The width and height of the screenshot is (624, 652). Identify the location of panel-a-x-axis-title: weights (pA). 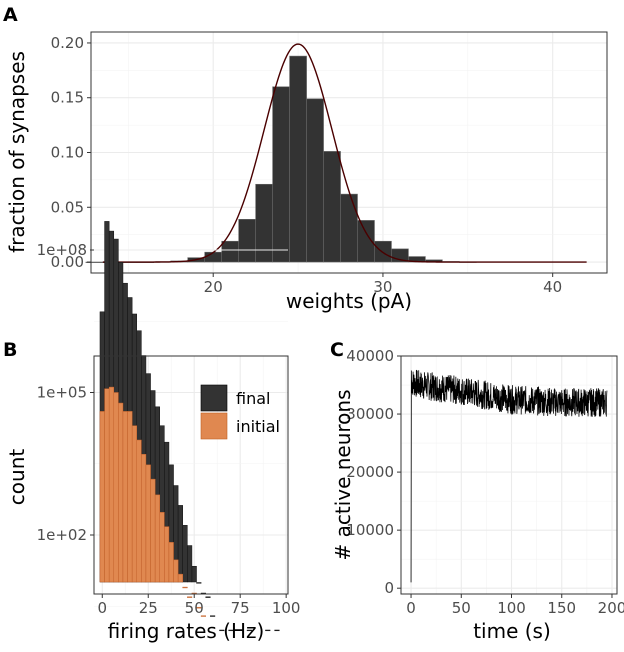
(349, 301).